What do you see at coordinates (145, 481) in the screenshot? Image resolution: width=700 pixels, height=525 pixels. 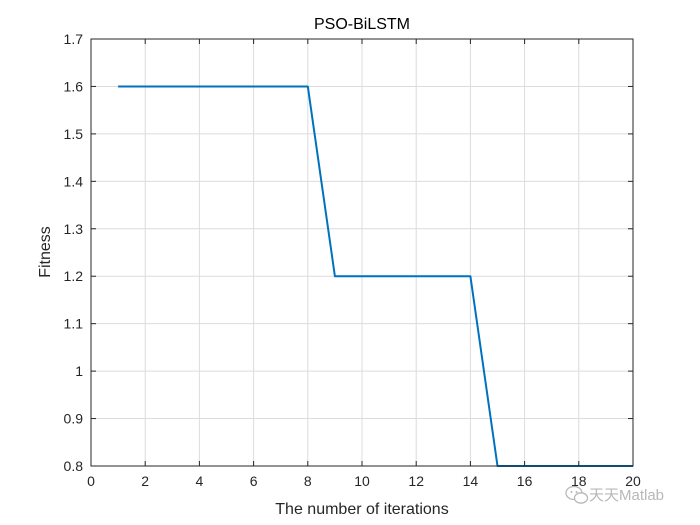 I see `x-tick-label: 2` at bounding box center [145, 481].